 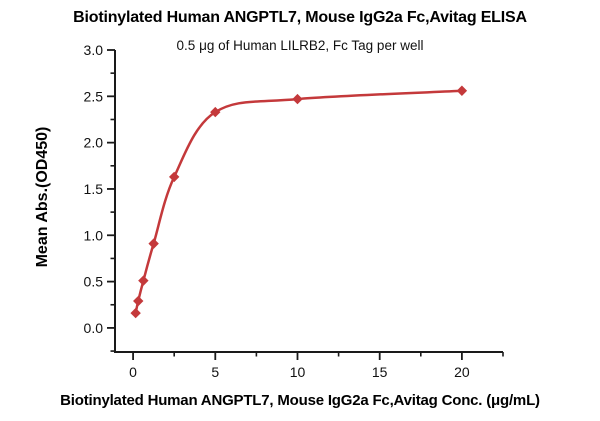 What do you see at coordinates (94, 282) in the screenshot?
I see `y-tick-label: 0.5` at bounding box center [94, 282].